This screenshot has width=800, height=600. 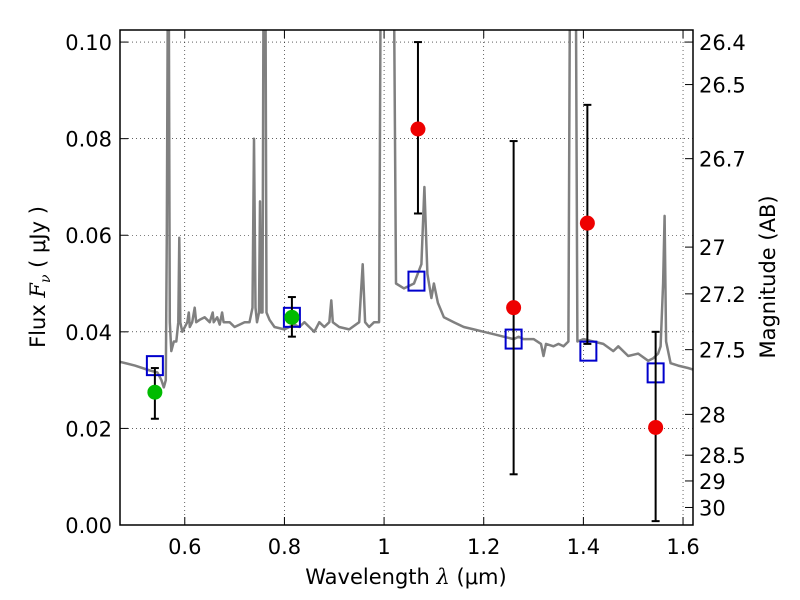 I want to click on x-tick-label: 0.8, so click(x=284, y=547).